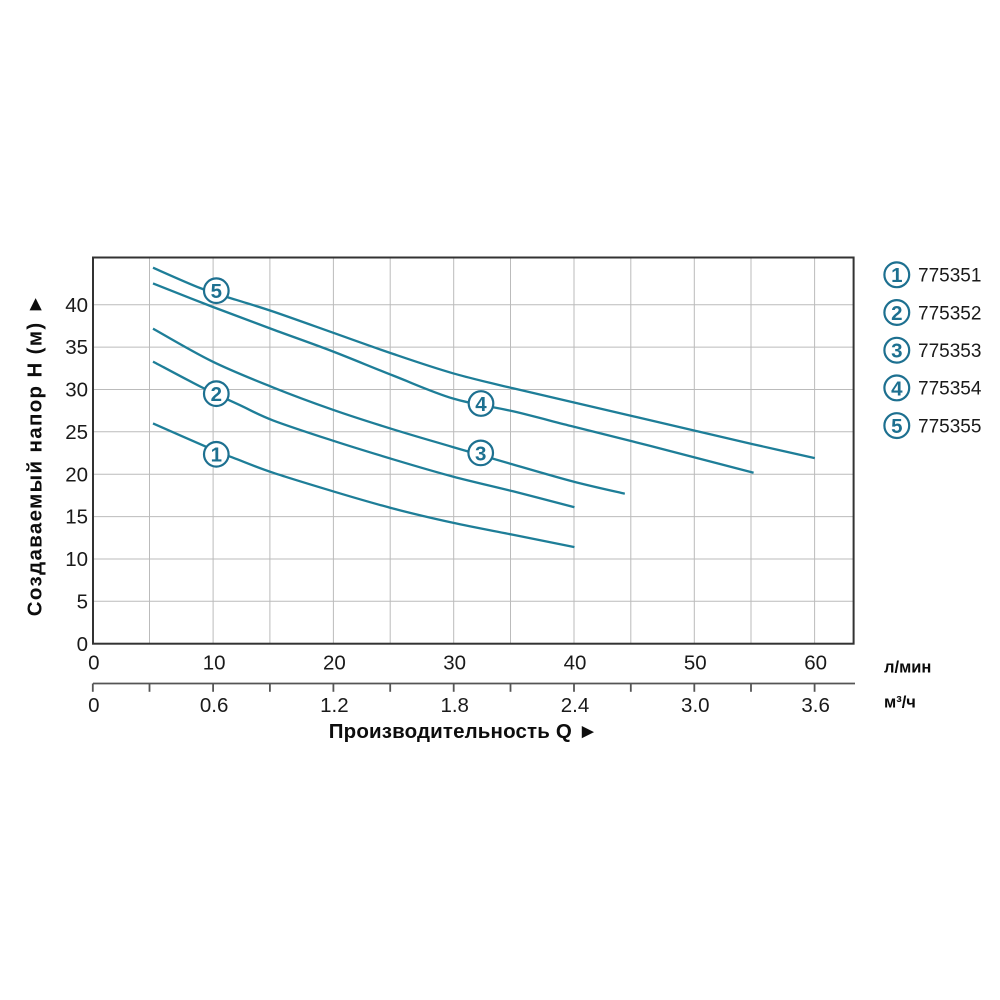 Image resolution: width=1000 pixels, height=1000 pixels. I want to click on svg-text: 775353, so click(949, 351).